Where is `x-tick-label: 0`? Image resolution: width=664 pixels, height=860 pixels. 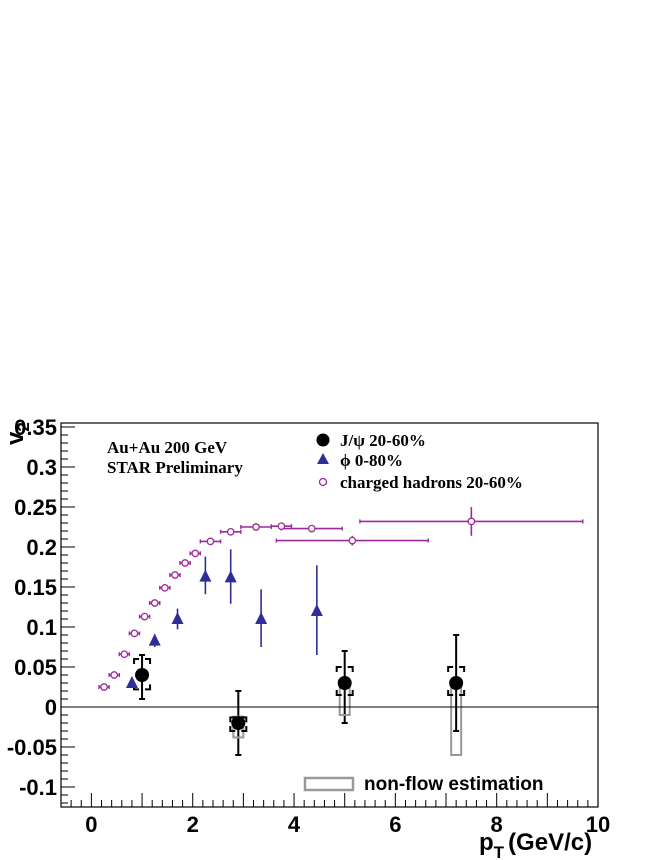
x-tick-label: 0 is located at coordinates (91, 824).